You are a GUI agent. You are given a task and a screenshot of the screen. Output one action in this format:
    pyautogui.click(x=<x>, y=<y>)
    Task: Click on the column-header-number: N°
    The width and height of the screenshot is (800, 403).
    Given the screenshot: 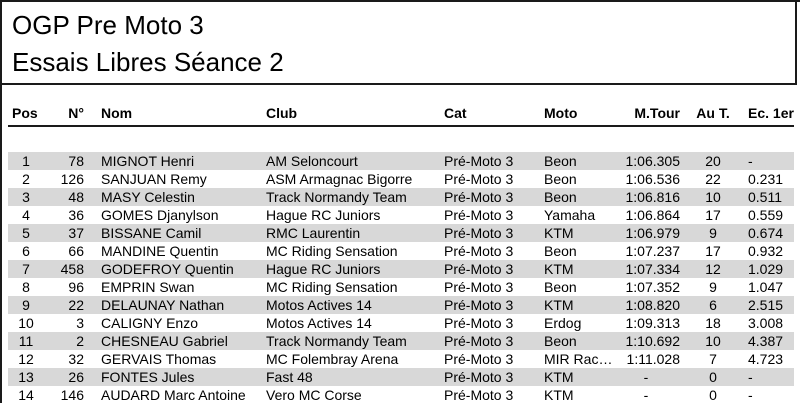 What is the action you would take?
    pyautogui.click(x=64, y=106)
    